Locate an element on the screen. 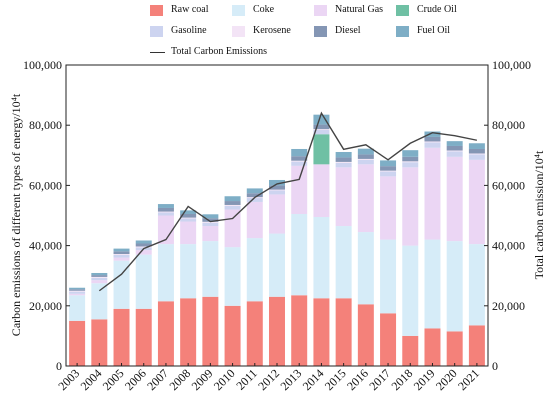 Image resolution: width=550 pixels, height=402 pixels. y-tick-label-left: 80,000 is located at coordinates (45, 125).